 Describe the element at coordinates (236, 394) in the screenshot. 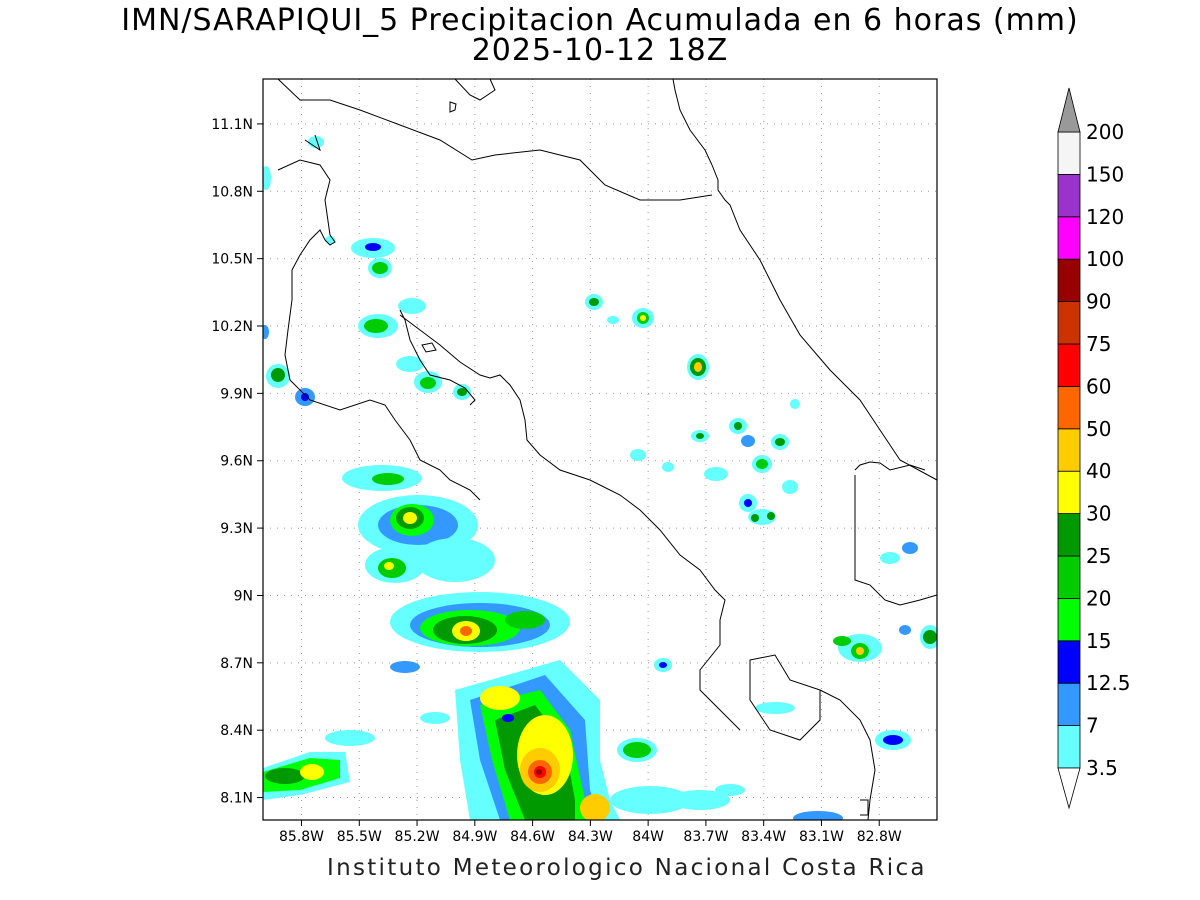

I see `lat-tick-label: 9.9N` at that location.